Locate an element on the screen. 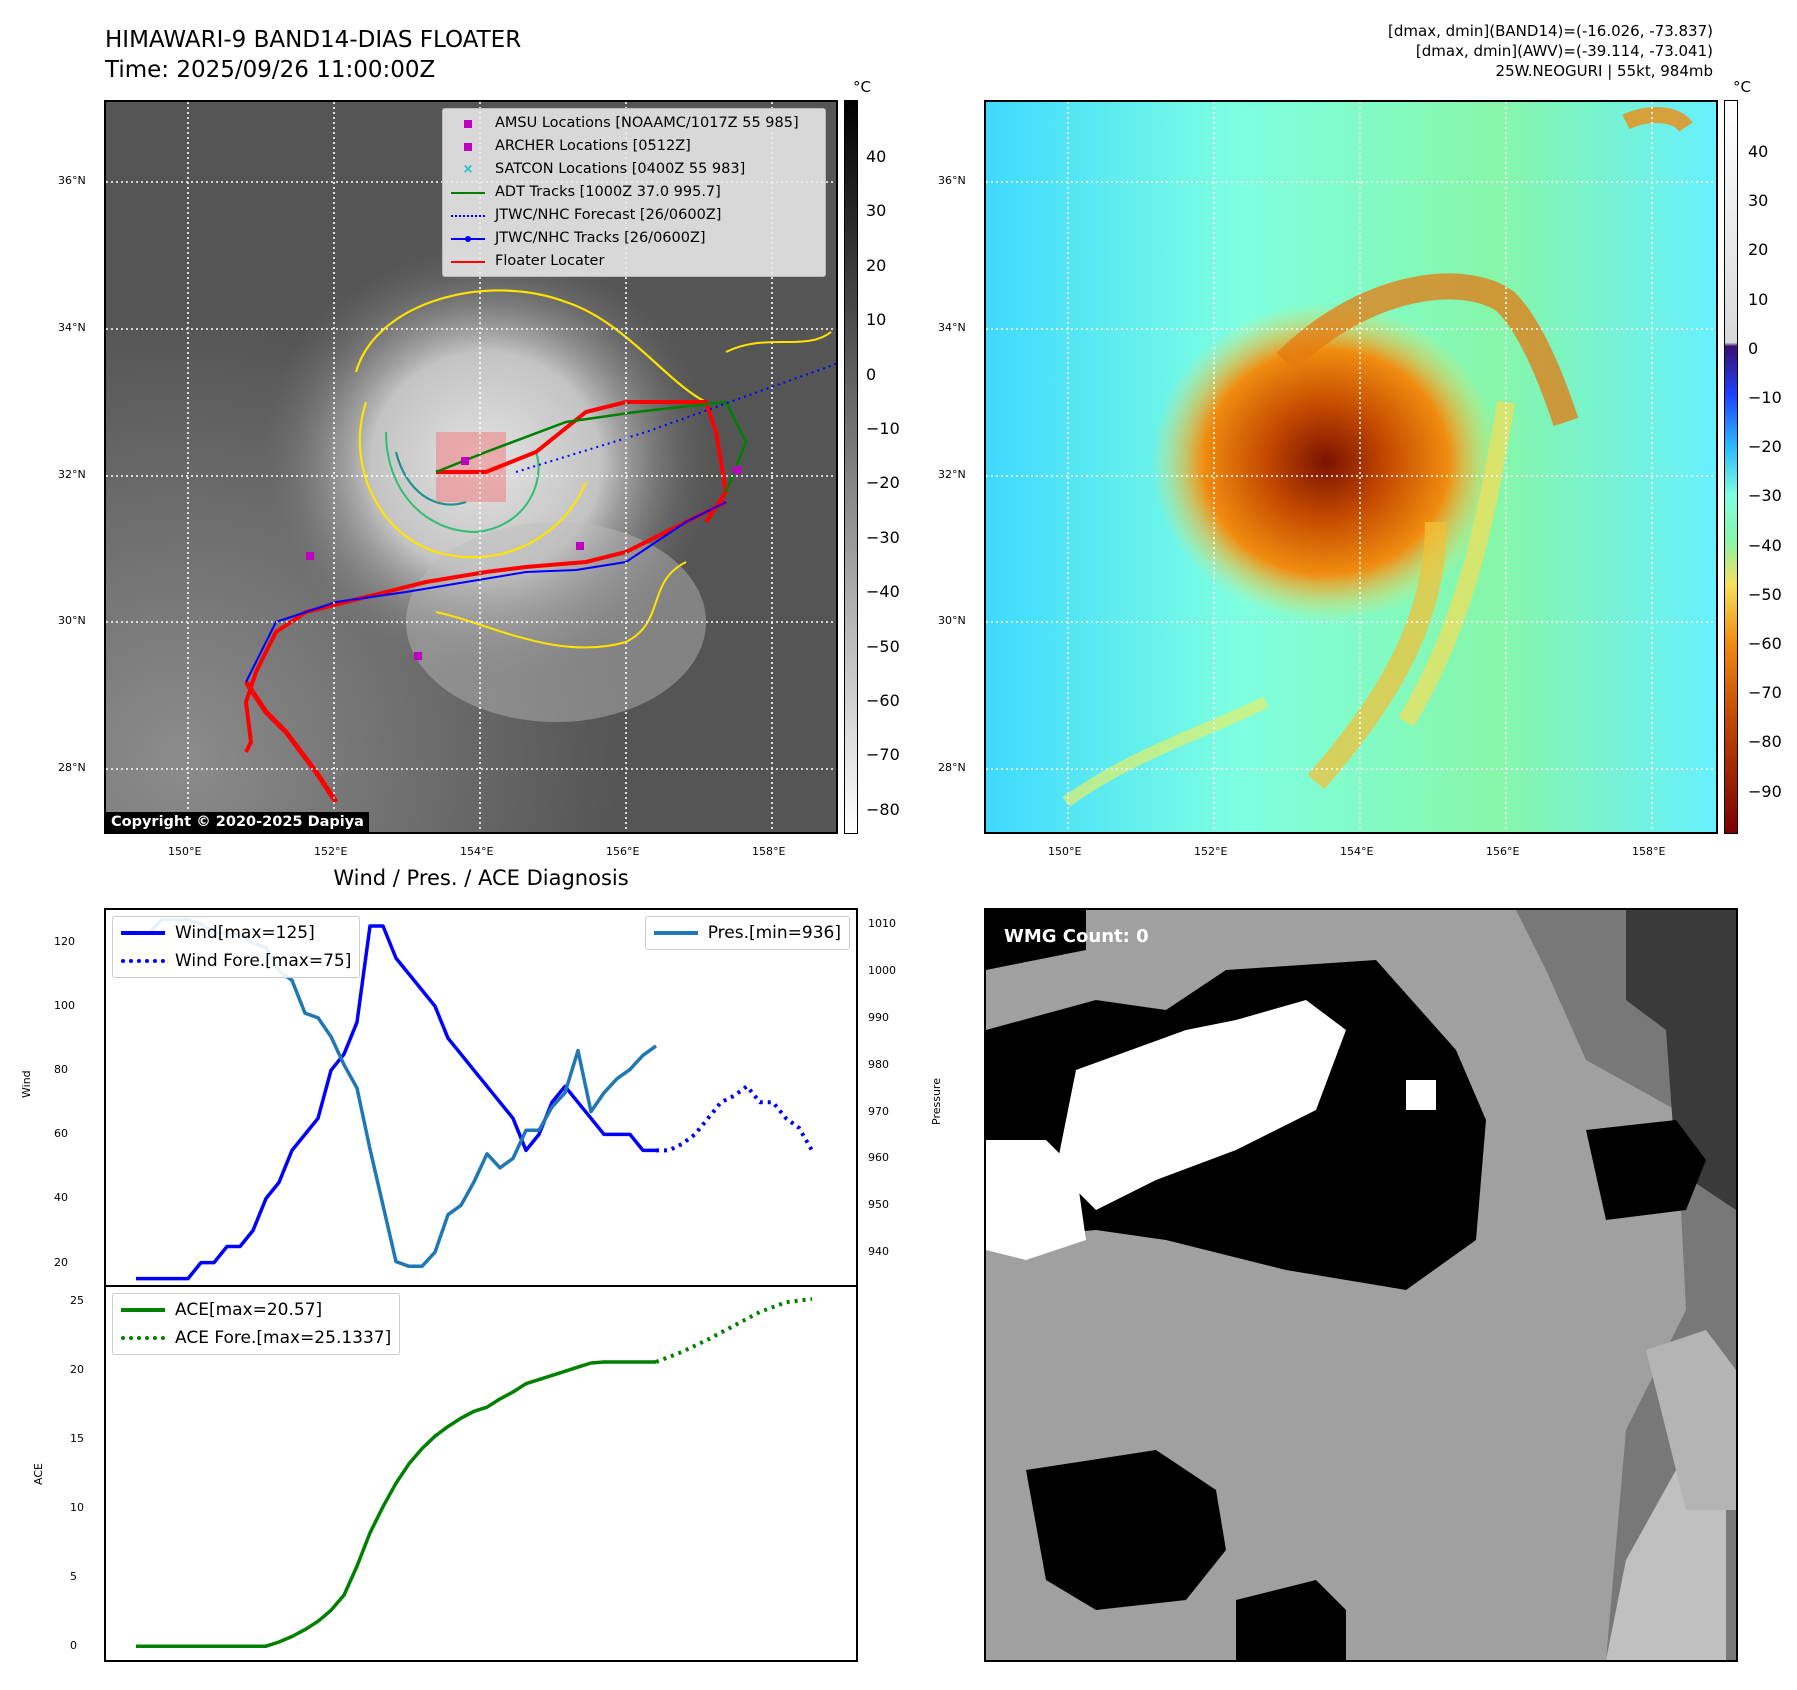 Image resolution: width=1797 pixels, height=1690 pixels. awv-colorbar-tick-1: 30 is located at coordinates (1758, 201).